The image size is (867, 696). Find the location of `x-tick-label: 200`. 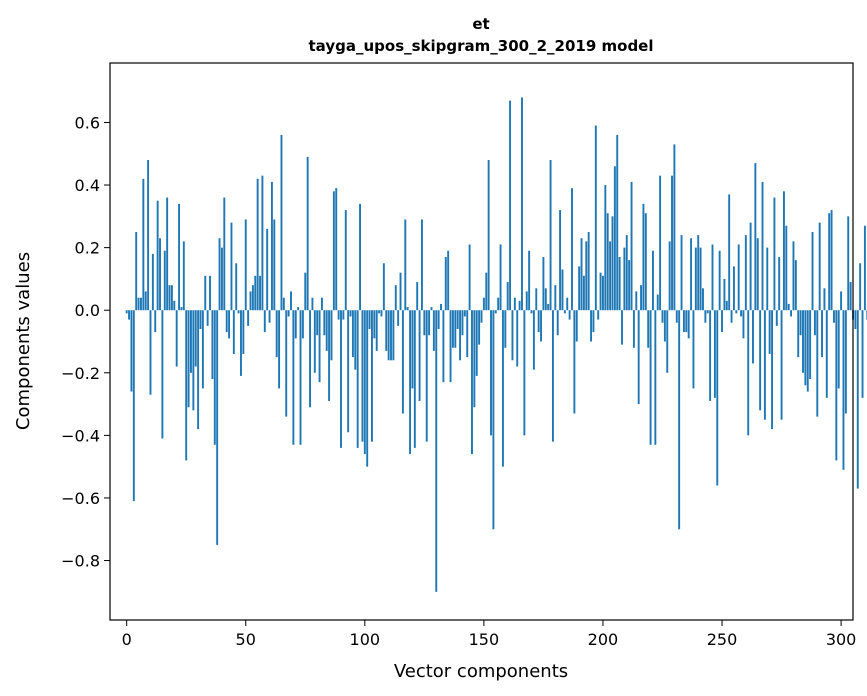

x-tick-label: 200 is located at coordinates (603, 639).